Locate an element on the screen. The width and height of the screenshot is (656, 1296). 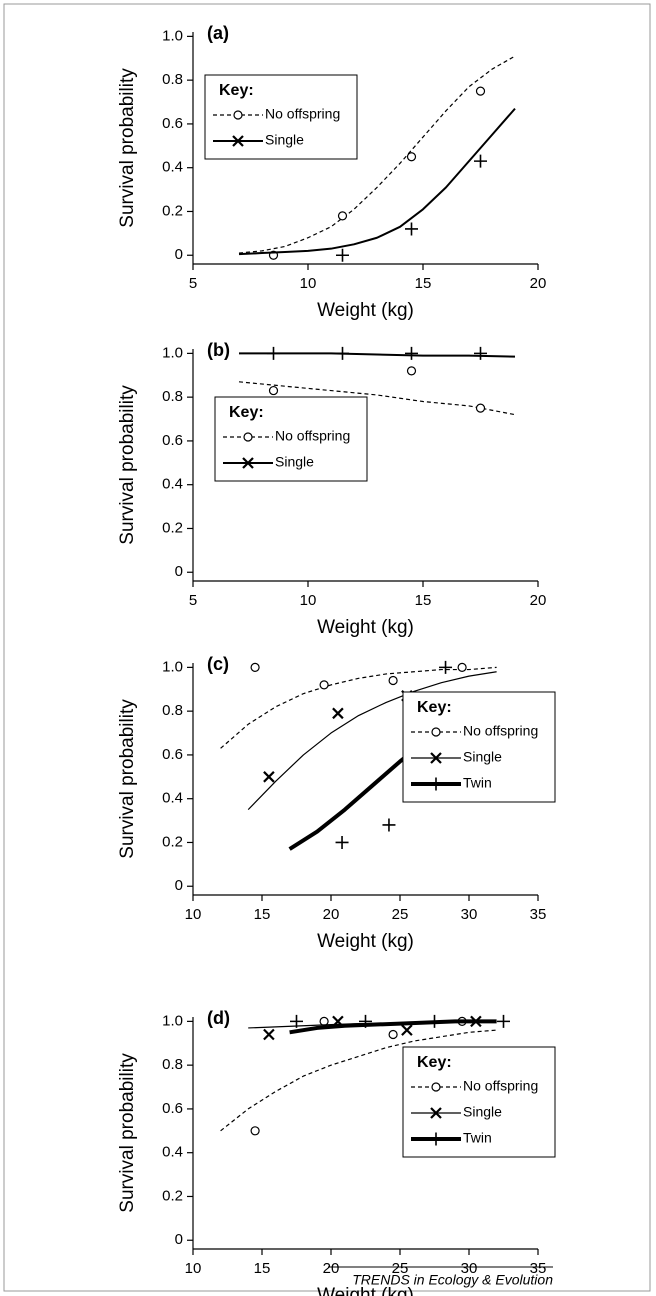
legend-box is located at coordinates (281, 117).